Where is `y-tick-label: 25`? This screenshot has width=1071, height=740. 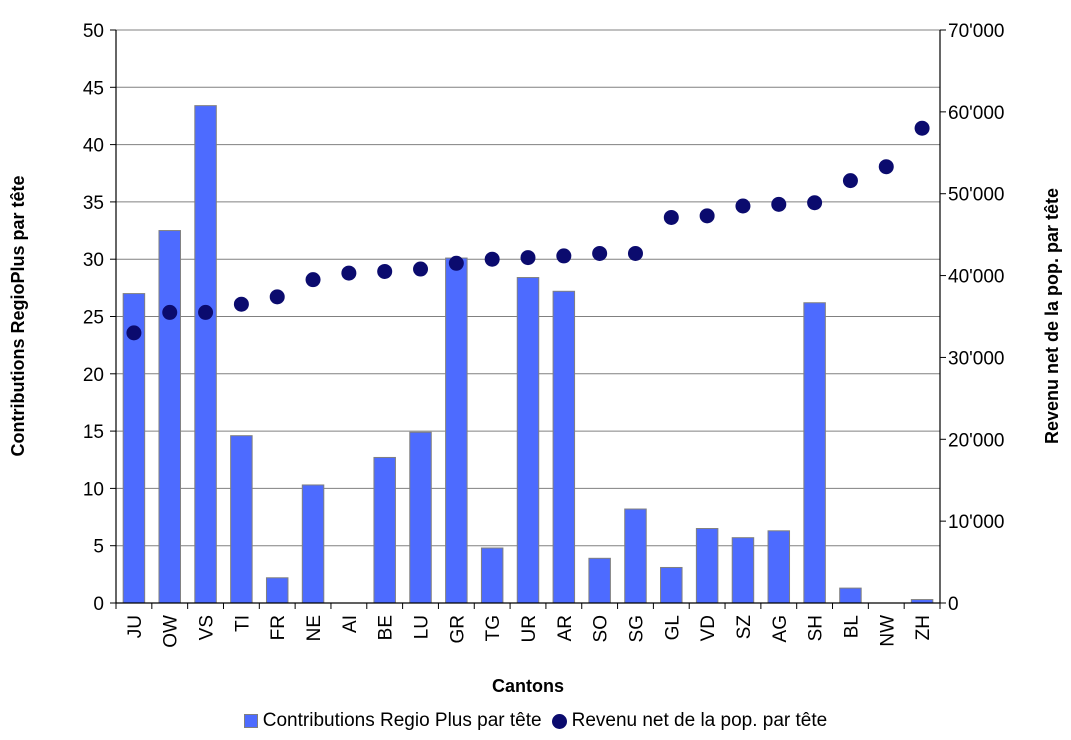
y-tick-label: 25 is located at coordinates (93, 318).